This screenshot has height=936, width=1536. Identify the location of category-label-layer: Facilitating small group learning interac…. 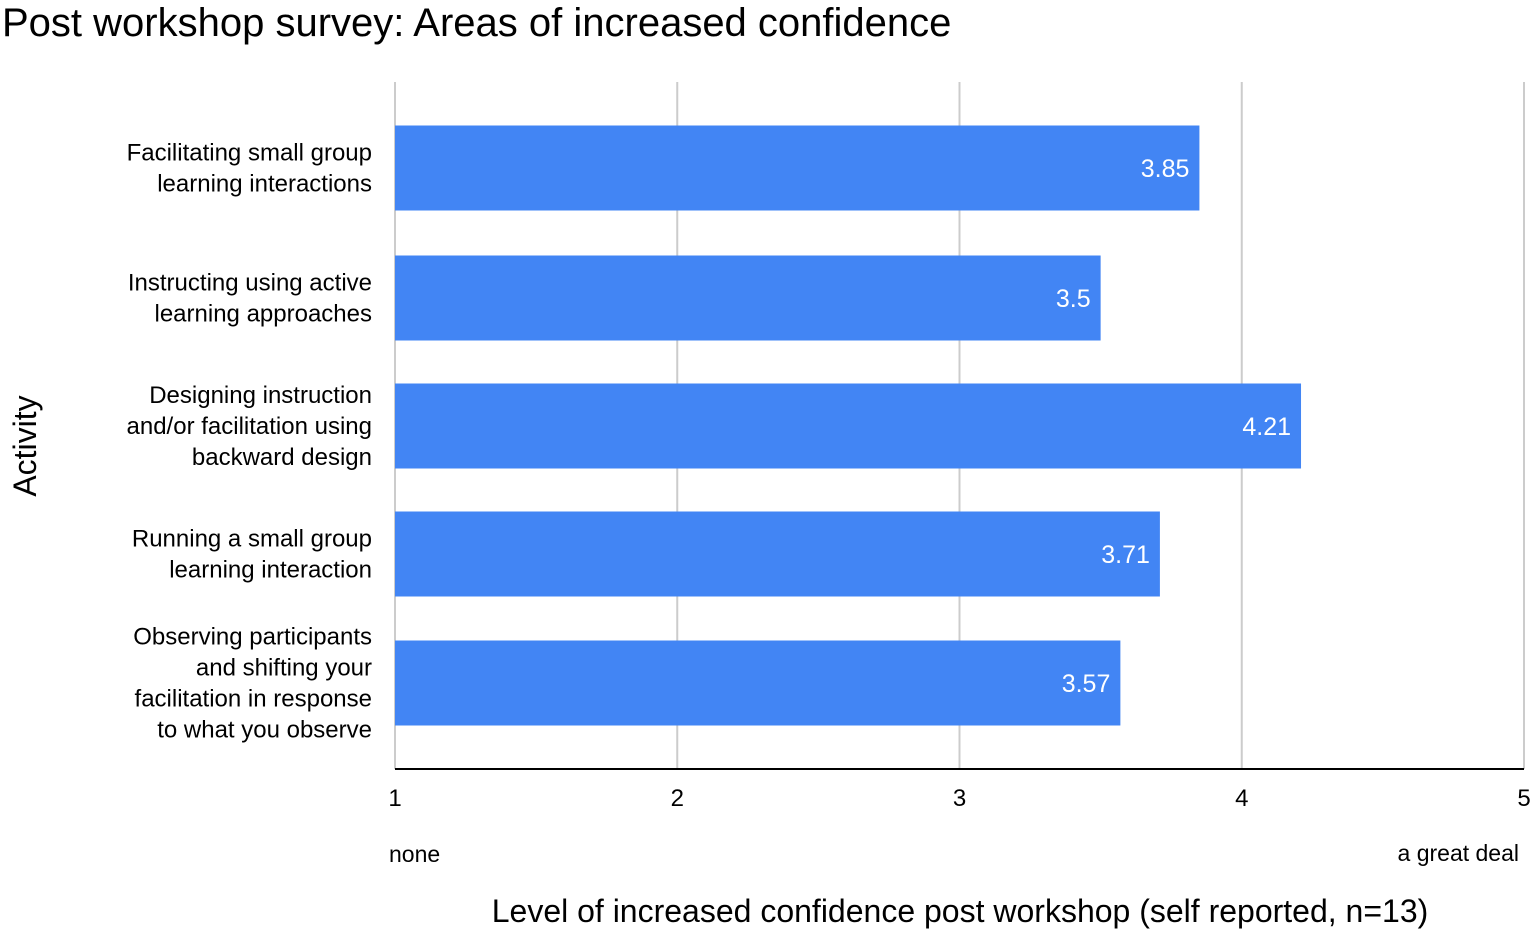
(249, 442).